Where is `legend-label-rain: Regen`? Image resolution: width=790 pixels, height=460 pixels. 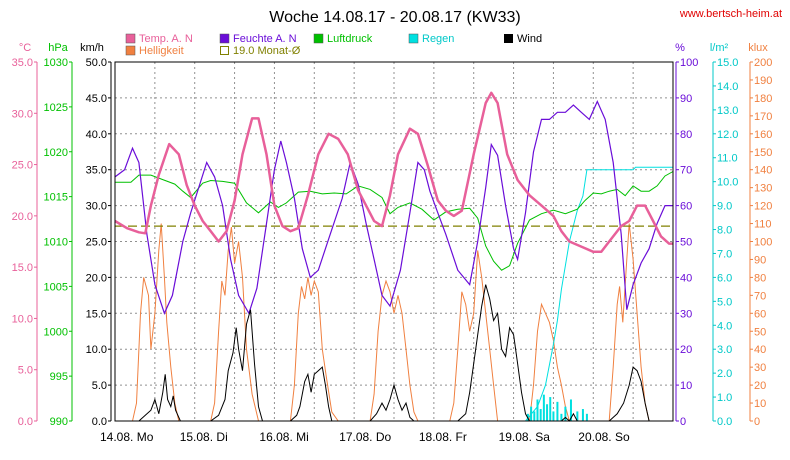 legend-label-rain: Regen is located at coordinates (438, 39).